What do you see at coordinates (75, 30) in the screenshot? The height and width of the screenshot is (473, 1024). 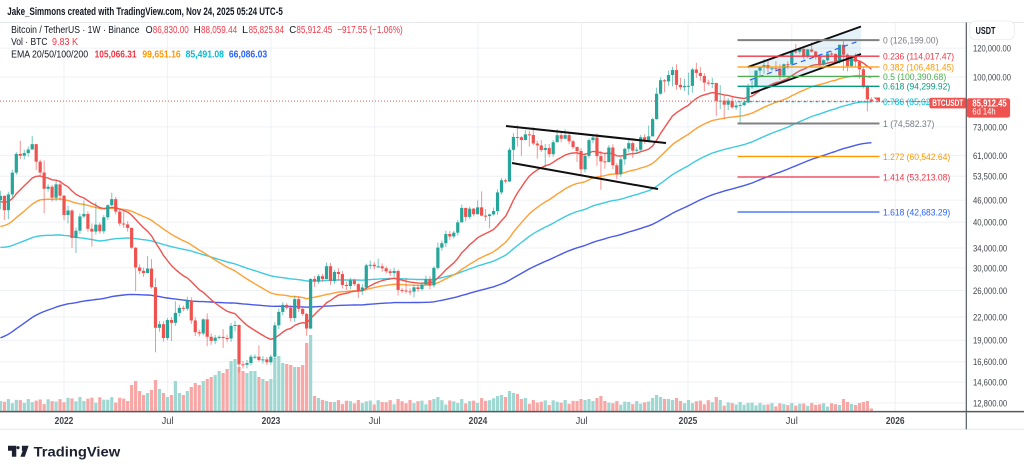 I see `svg-text:Bitcoin / TetherUS · 1W · Bina: Bitcoin / TetherUS · 1W · Binance` at bounding box center [75, 30].